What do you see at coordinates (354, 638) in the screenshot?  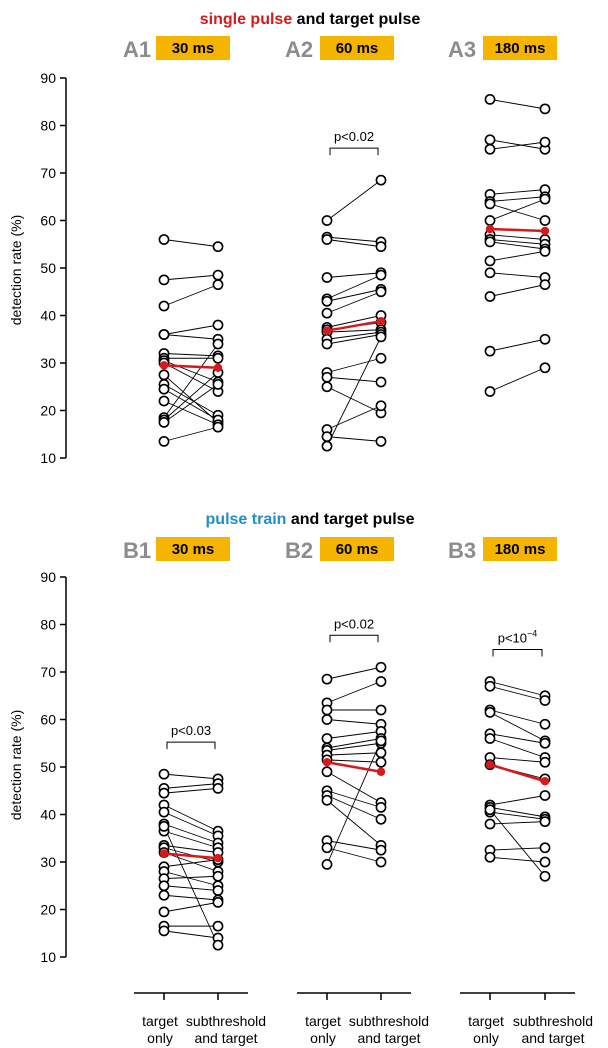 I see `significance-bracket` at bounding box center [354, 638].